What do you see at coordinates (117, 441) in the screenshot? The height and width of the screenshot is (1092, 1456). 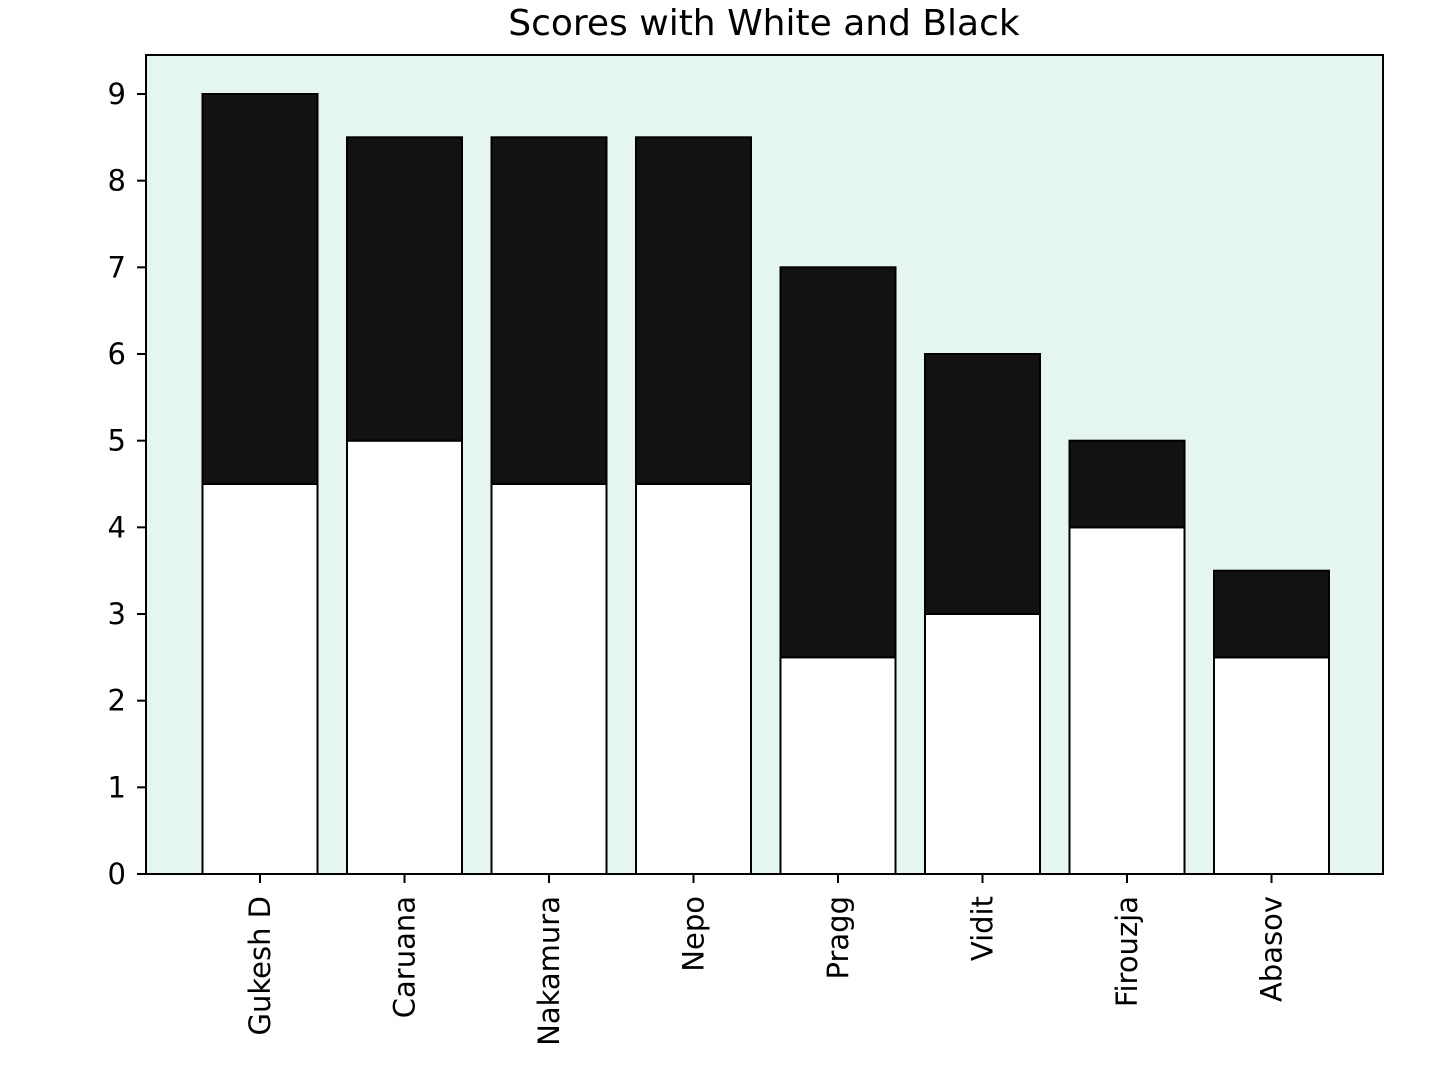 I see `y-tick-label: 5` at bounding box center [117, 441].